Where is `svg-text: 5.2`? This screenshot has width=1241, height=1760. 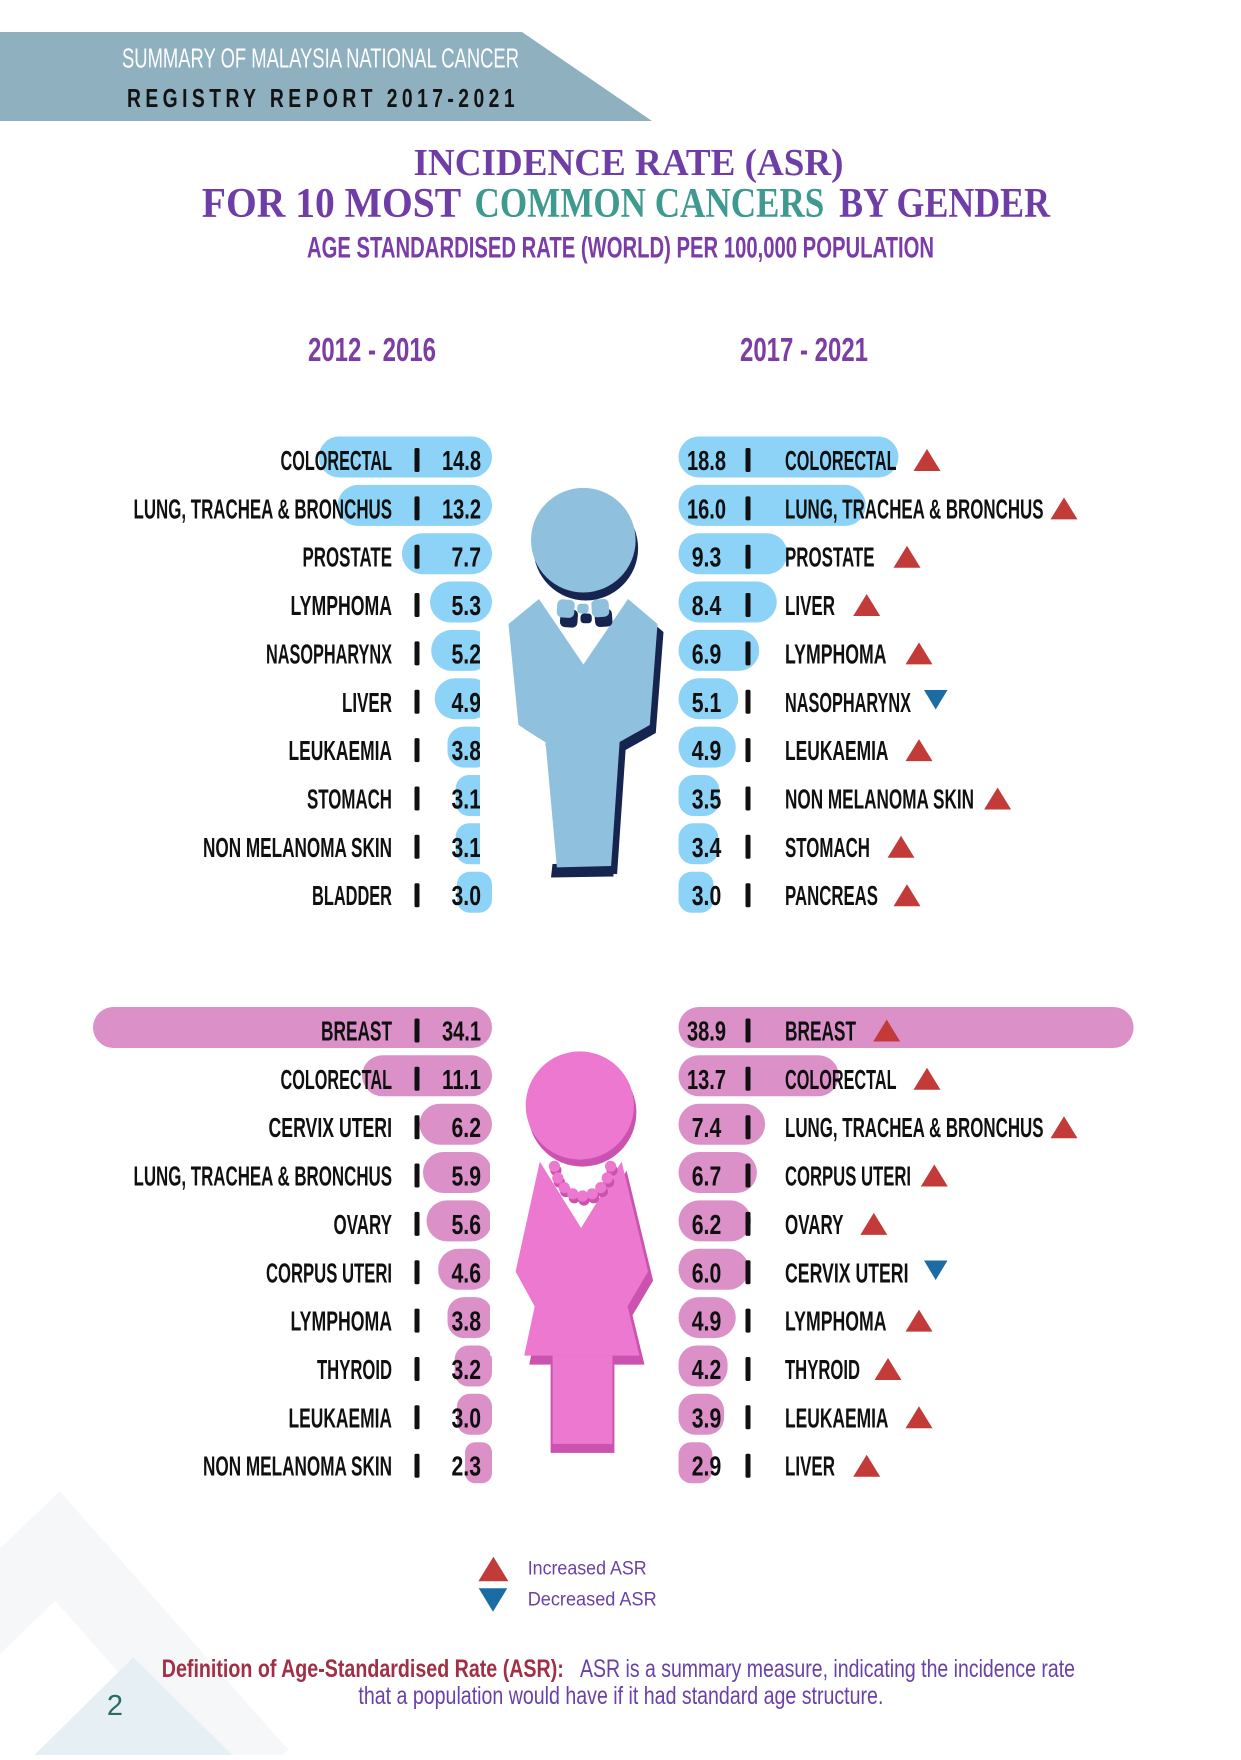 svg-text: 5.2 is located at coordinates (467, 653).